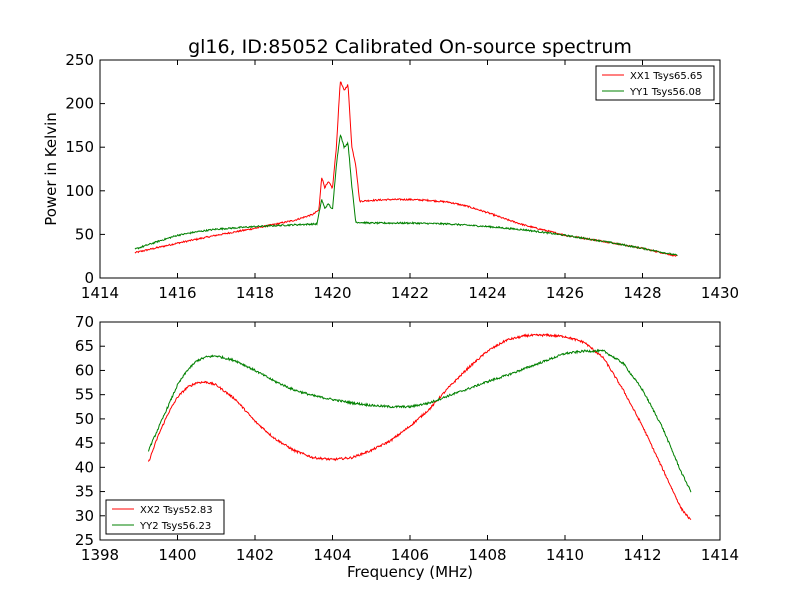 The image size is (800, 600). What do you see at coordinates (84, 516) in the screenshot?
I see `y-tick-label: 30` at bounding box center [84, 516].